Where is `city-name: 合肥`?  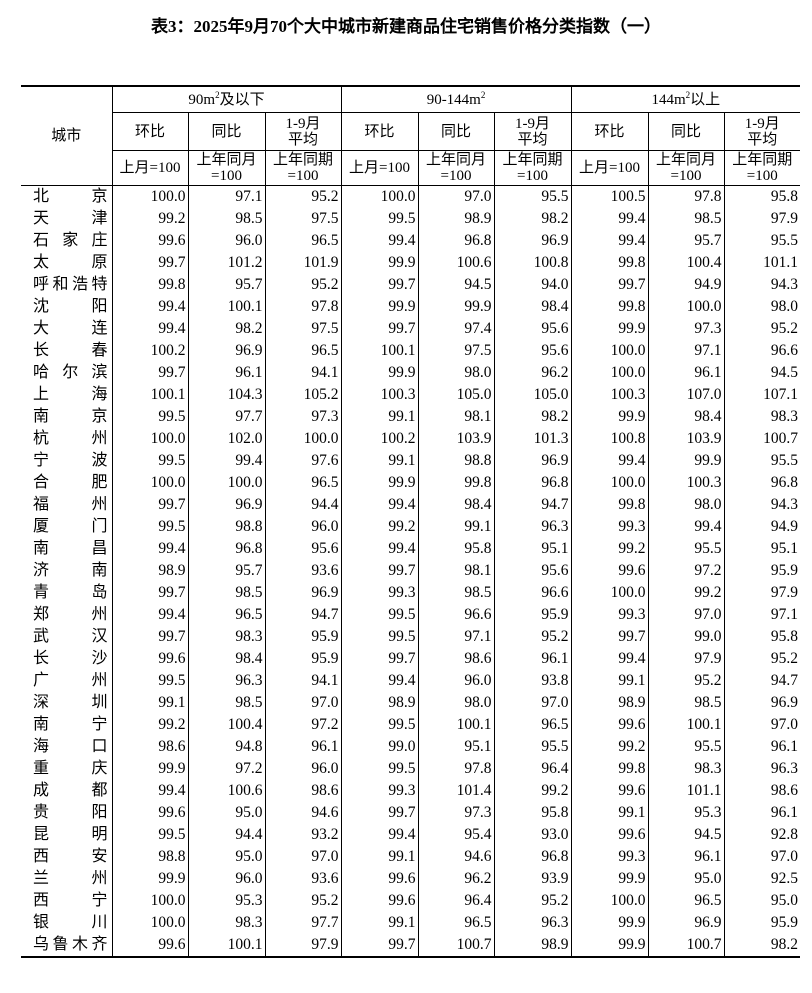
city-name: 合肥 is located at coordinates (70, 482).